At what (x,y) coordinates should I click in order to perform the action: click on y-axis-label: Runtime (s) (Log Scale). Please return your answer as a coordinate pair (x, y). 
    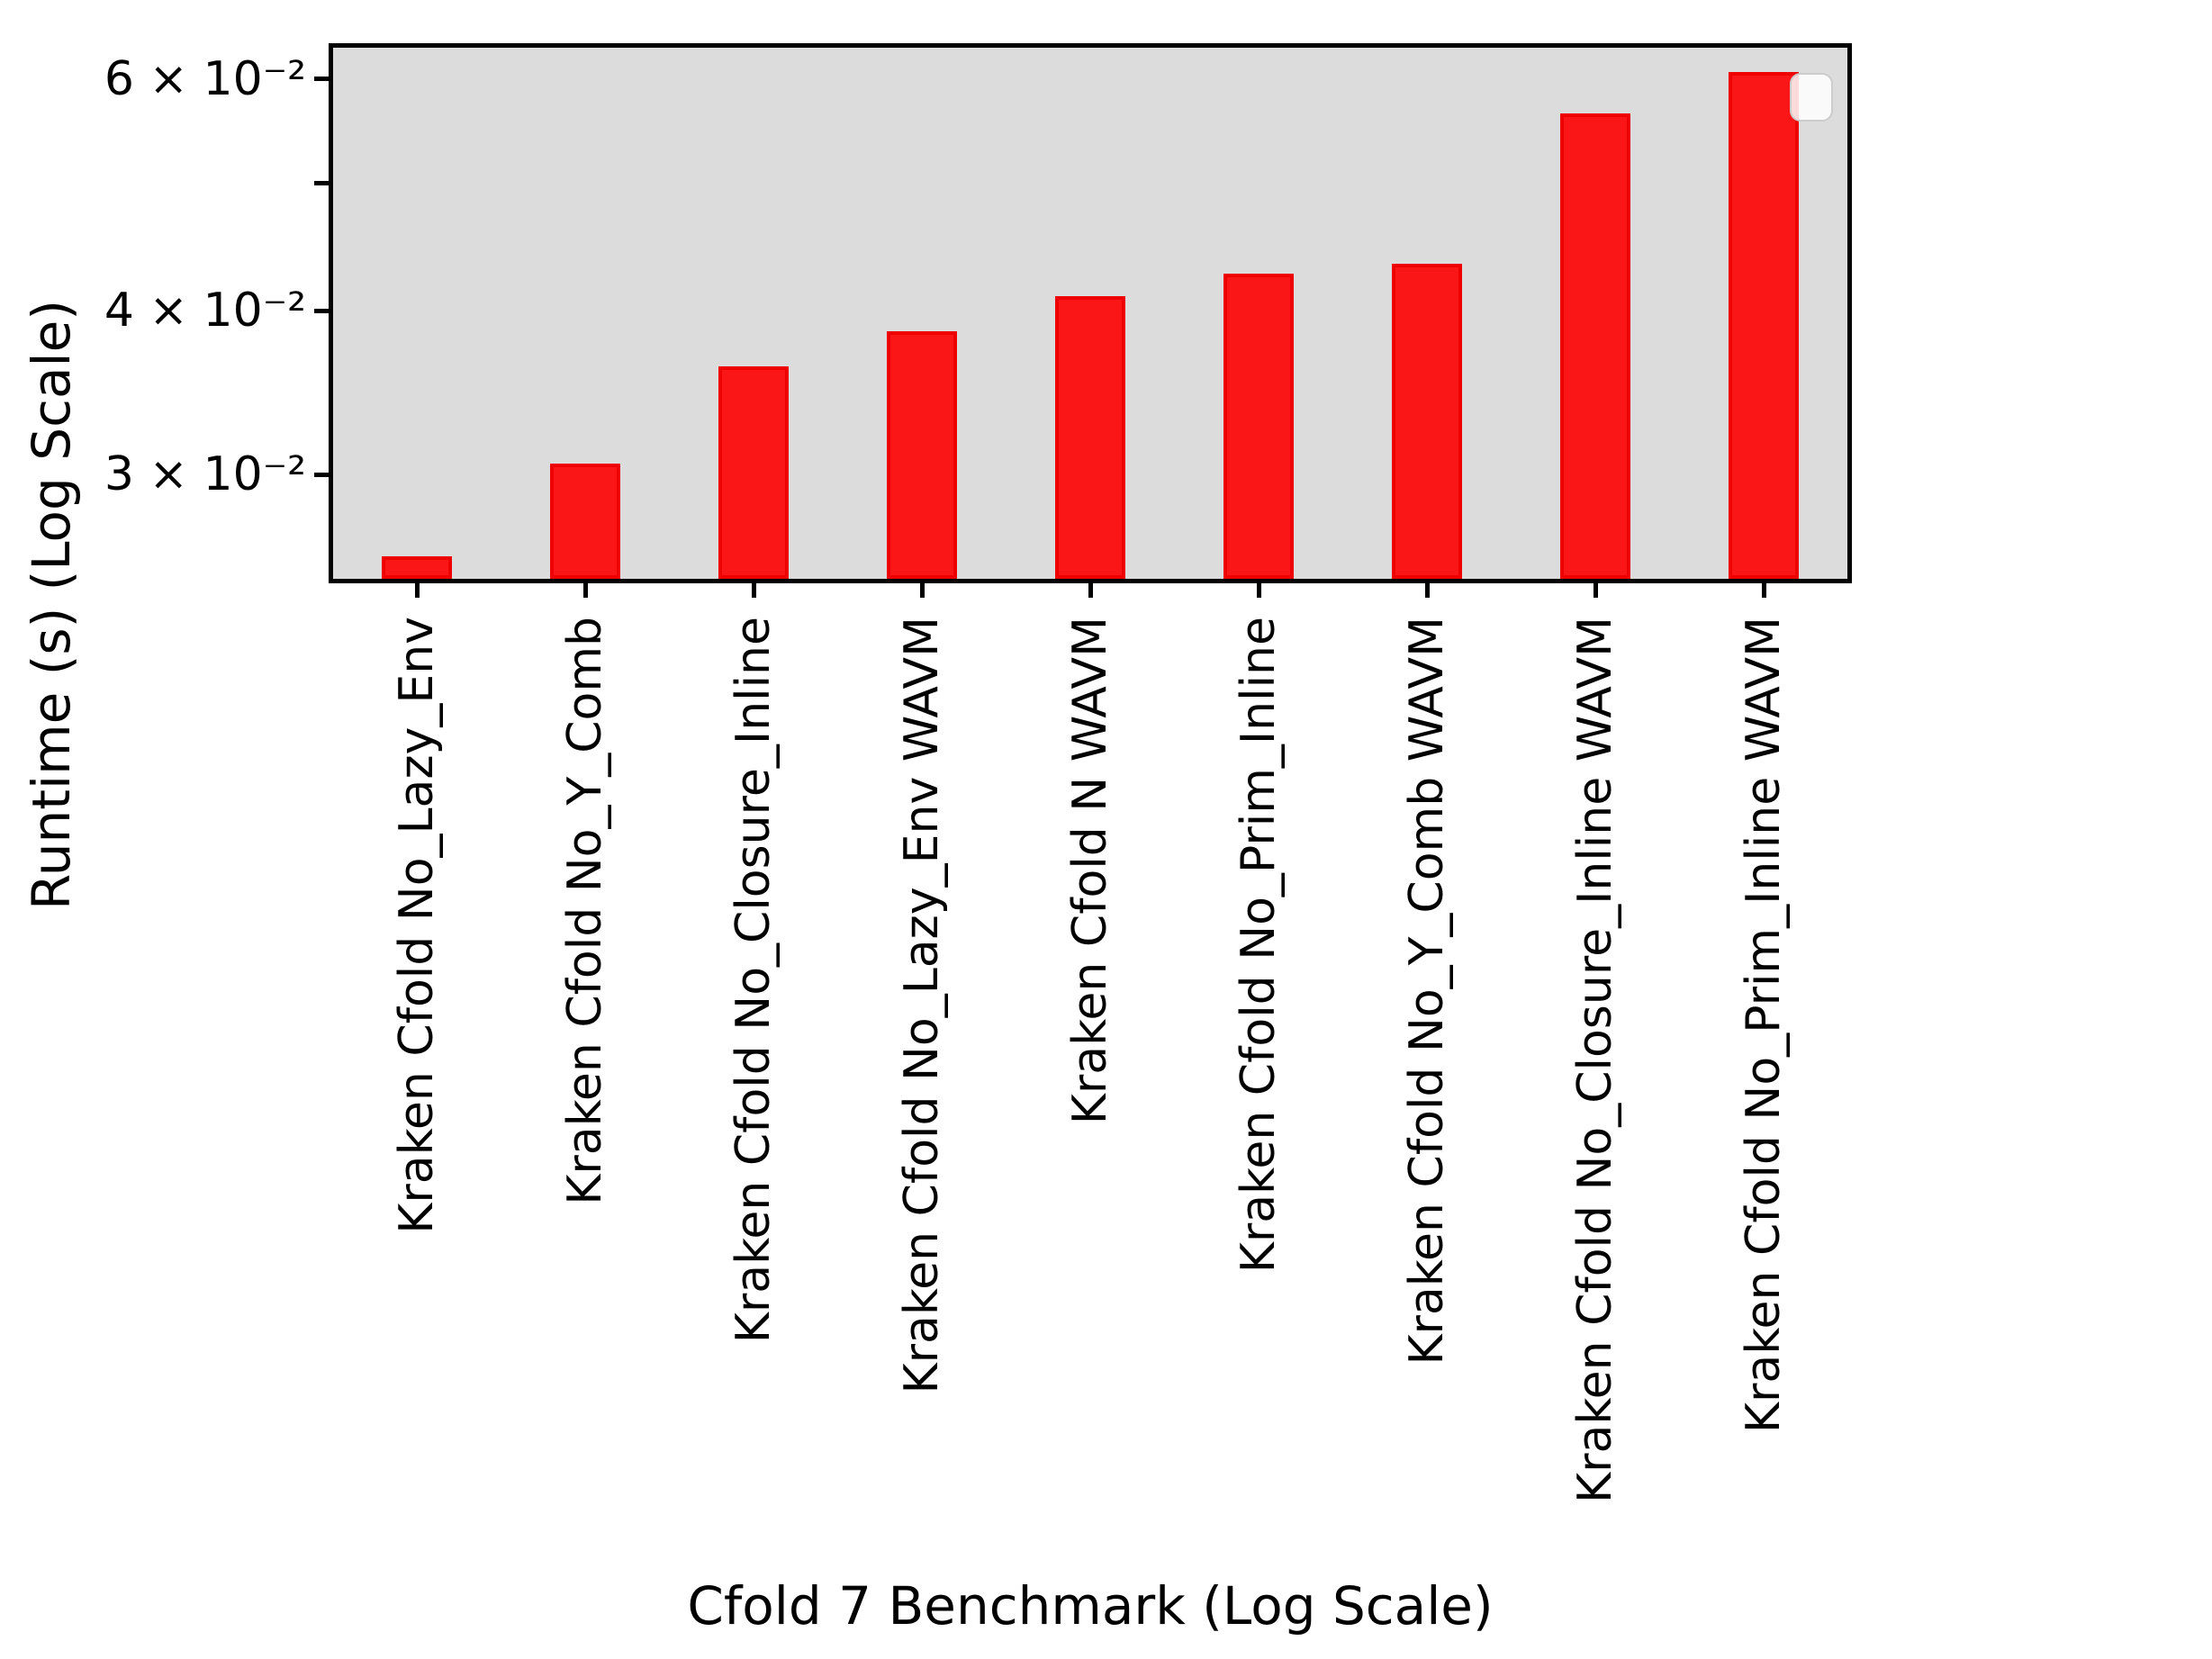
    Looking at the image, I should click on (51, 605).